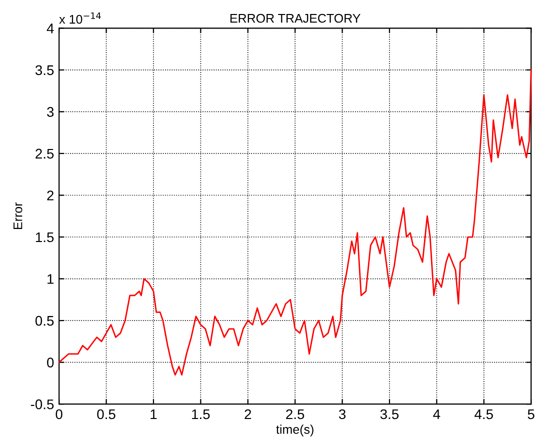 This screenshot has height=447, width=537. Describe the element at coordinates (50, 29) in the screenshot. I see `y-tick-label: 4` at that location.